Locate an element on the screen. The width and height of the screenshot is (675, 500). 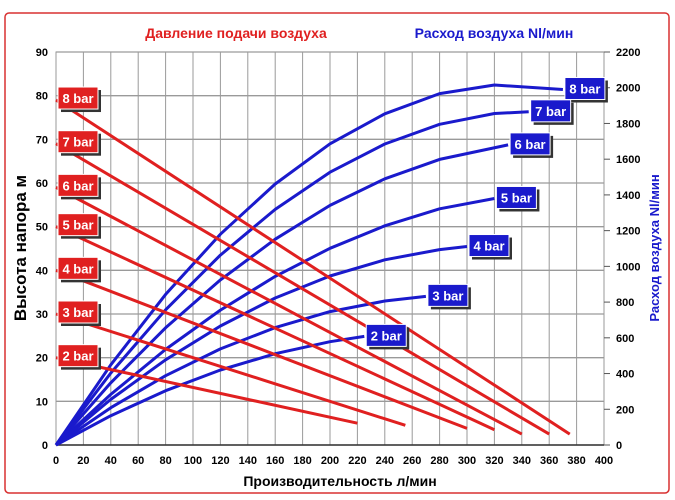
y2-tick-label: 0 is located at coordinates (619, 446).